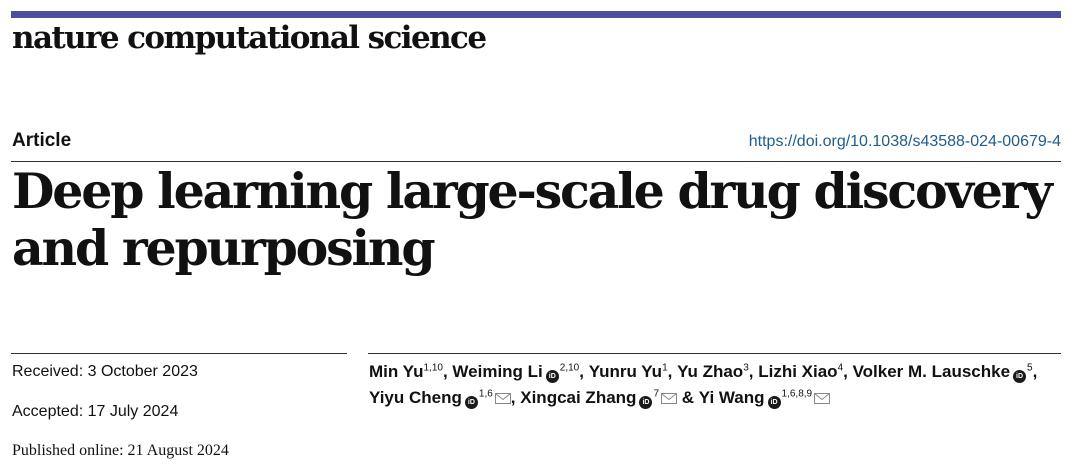  Describe the element at coordinates (578, 397) in the screenshot. I see `author-name: Xingcai Zhang` at that location.